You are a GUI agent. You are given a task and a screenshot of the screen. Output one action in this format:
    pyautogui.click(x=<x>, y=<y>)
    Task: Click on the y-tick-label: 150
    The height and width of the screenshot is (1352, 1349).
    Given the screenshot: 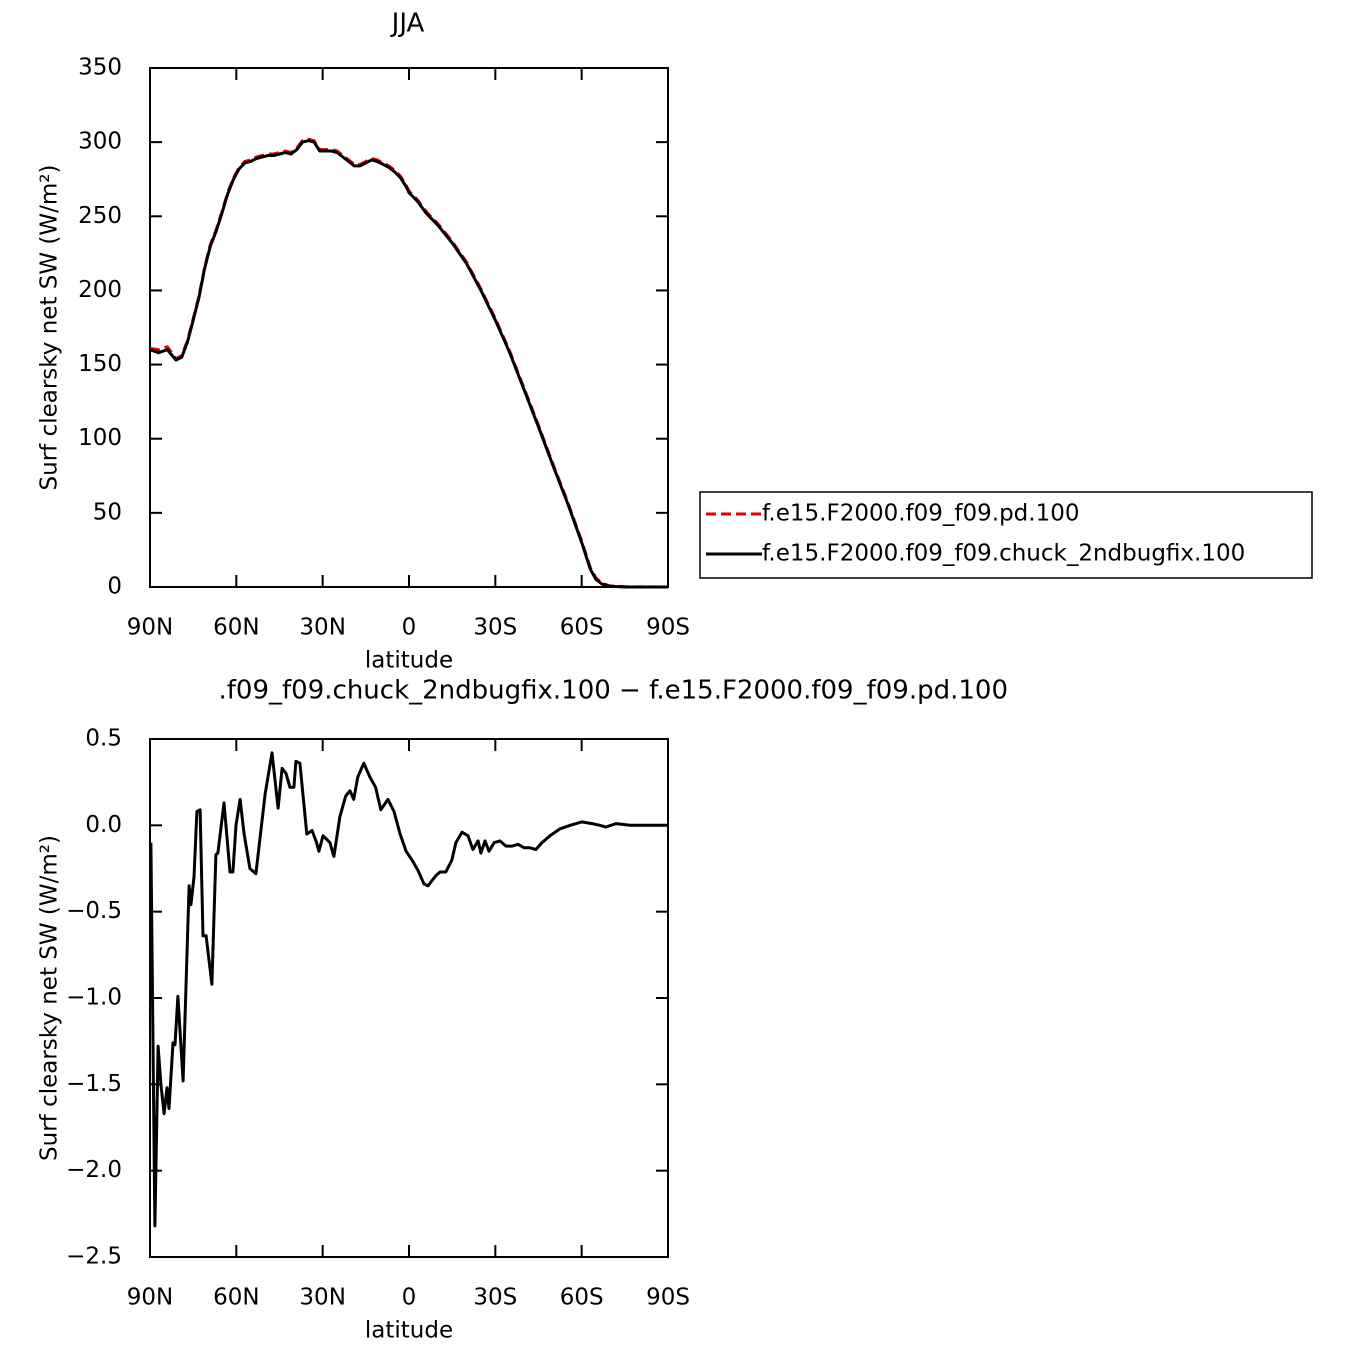 What is the action you would take?
    pyautogui.click(x=100, y=364)
    